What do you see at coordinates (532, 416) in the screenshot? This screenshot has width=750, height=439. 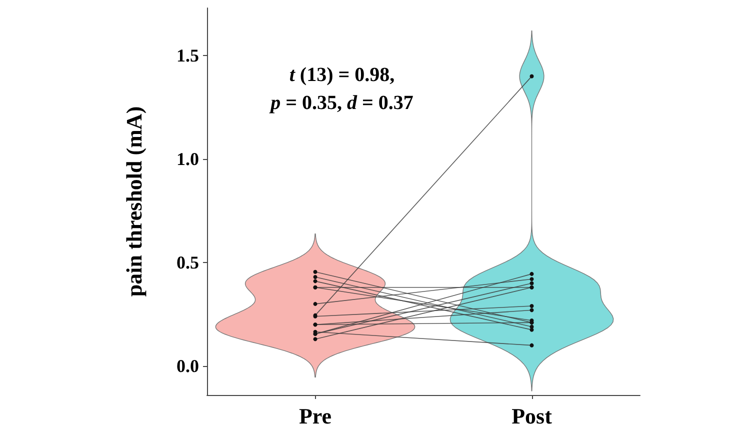 I see `x-tick-label: Post` at bounding box center [532, 416].